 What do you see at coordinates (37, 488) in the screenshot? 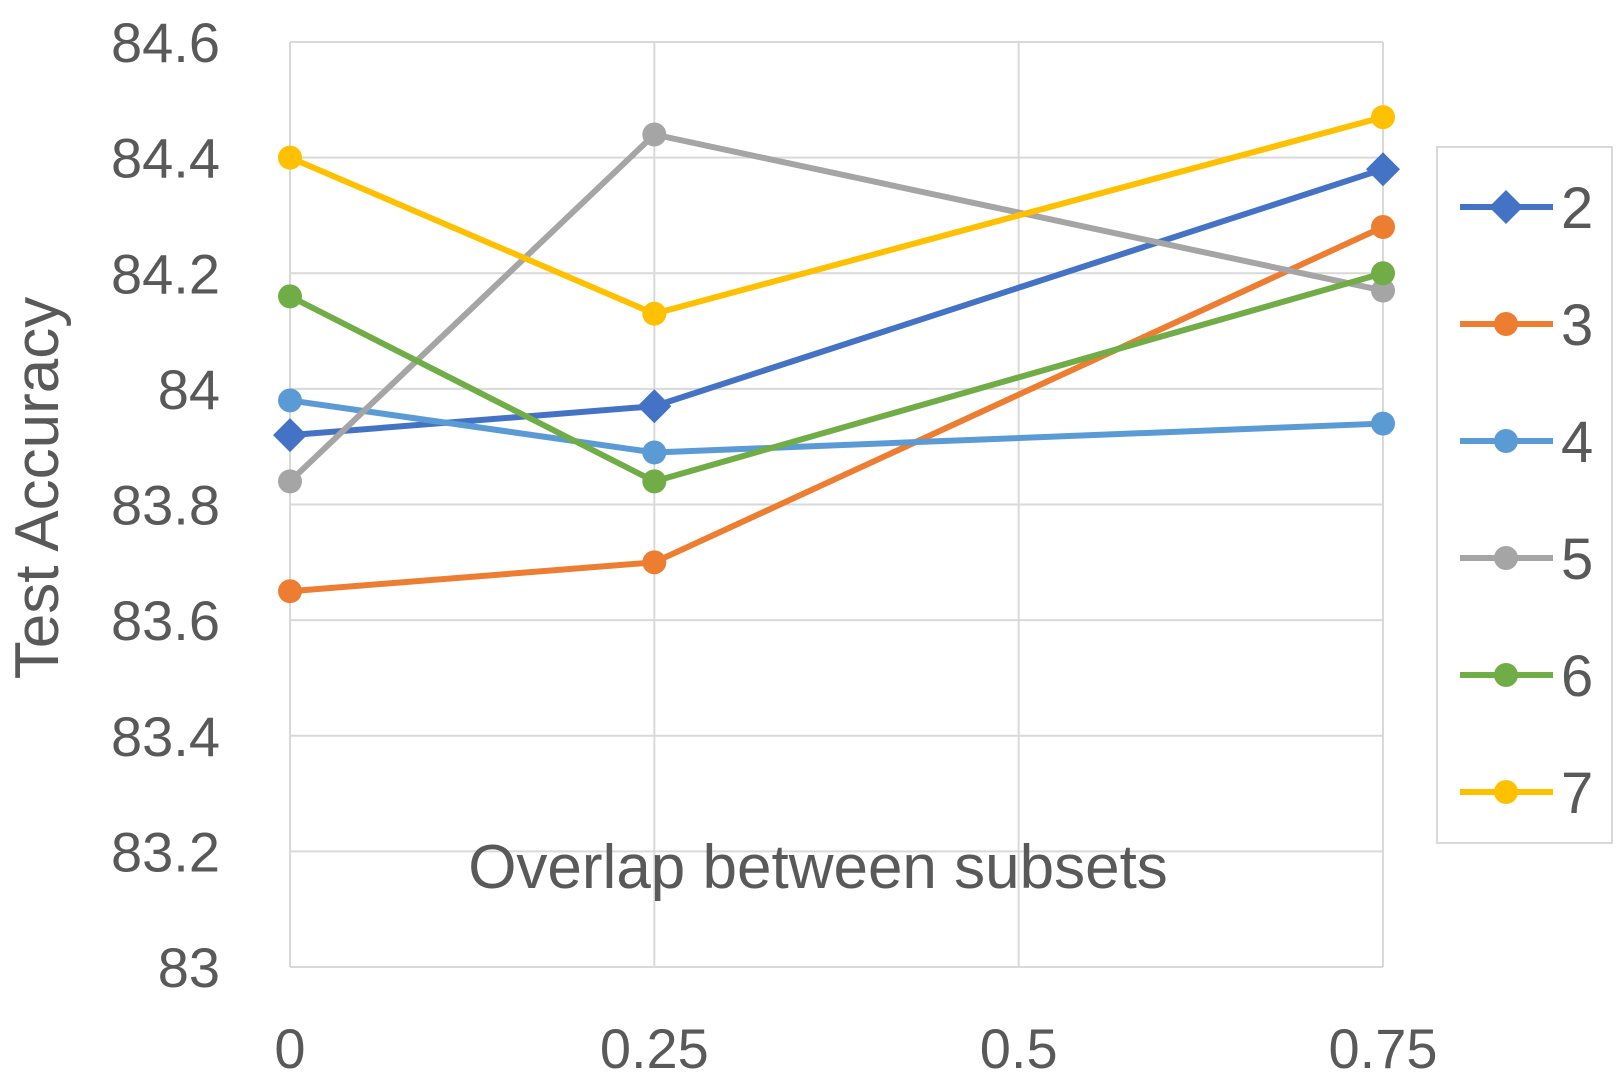
I see `y-axis-title: Test Accuracy` at bounding box center [37, 488].